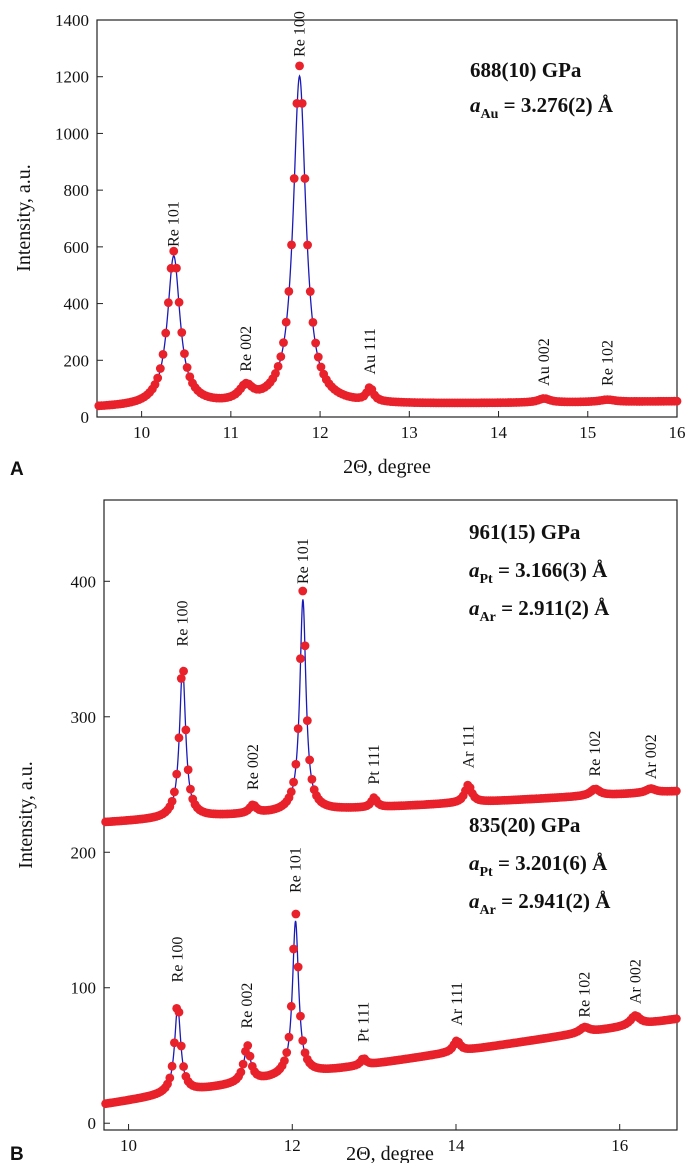  Describe the element at coordinates (542, 90) in the screenshot. I see `panel-a-annotation: 688(10) GPa aAu = 3.276(2) Å` at that location.